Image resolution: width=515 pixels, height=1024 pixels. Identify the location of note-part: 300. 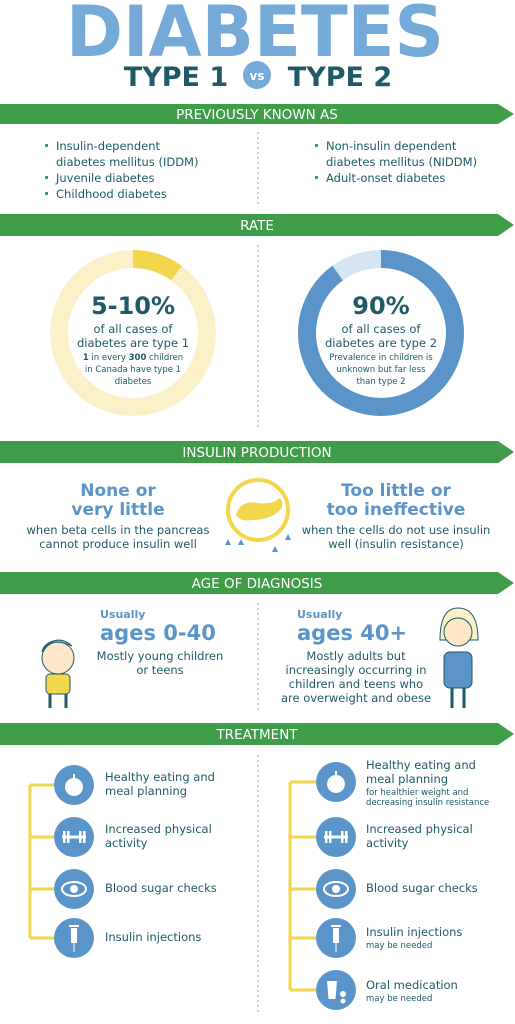
(138, 358).